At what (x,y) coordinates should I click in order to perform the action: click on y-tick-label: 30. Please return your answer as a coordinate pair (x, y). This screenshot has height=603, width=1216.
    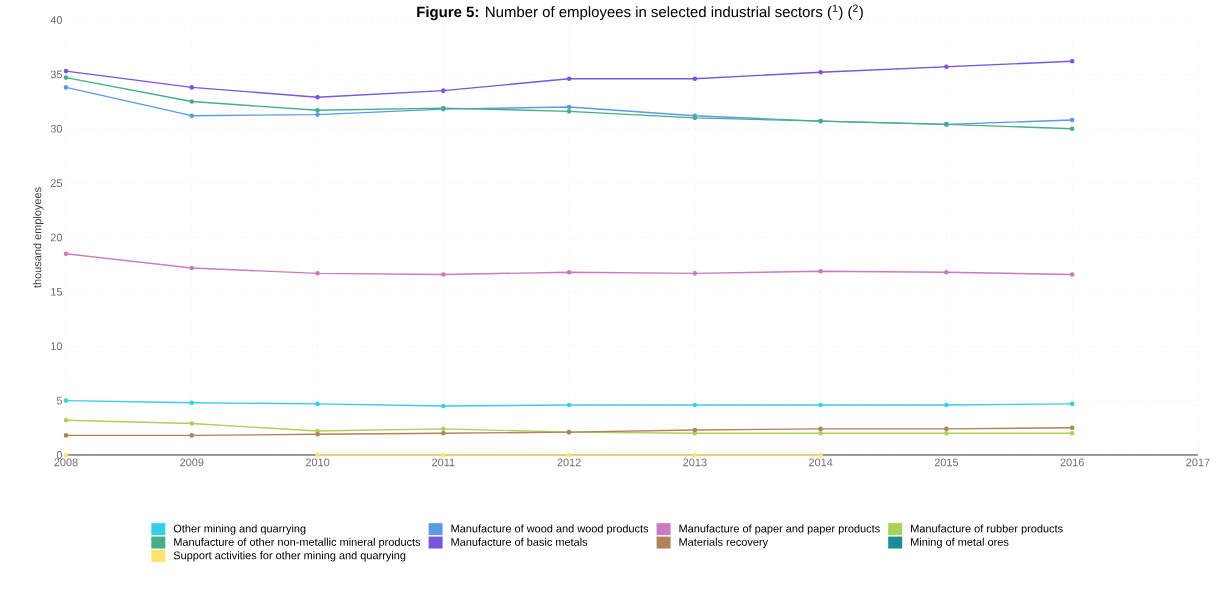
    Looking at the image, I should click on (56, 128).